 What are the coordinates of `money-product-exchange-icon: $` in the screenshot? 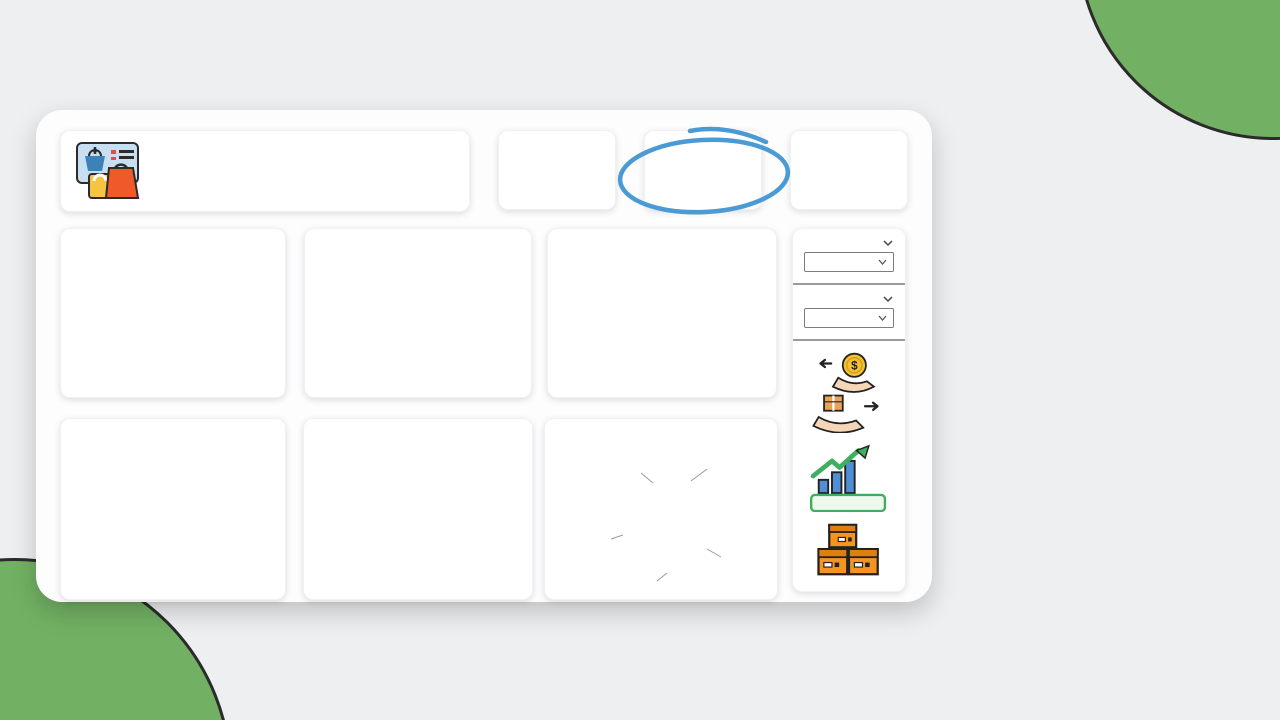 It's located at (845, 392).